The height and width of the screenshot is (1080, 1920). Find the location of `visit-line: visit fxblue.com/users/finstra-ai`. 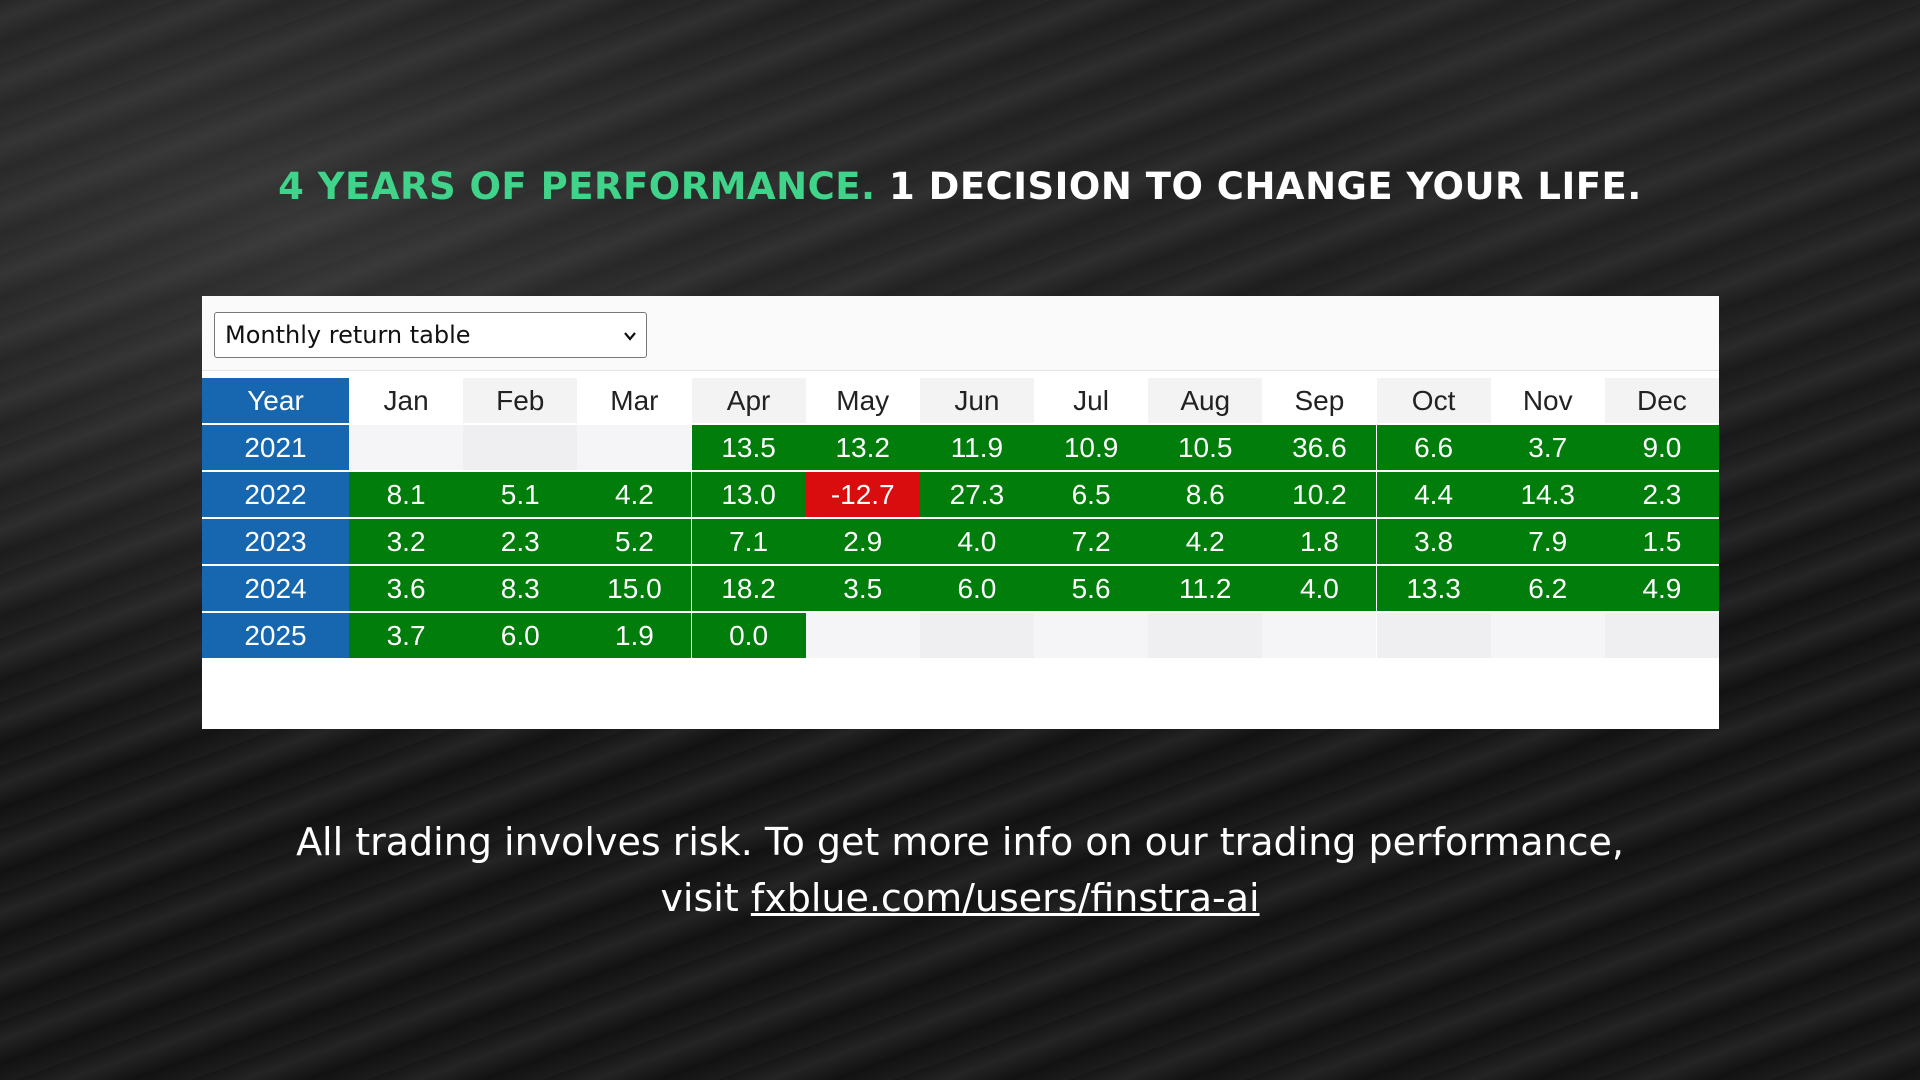

visit-line: visit fxblue.com/users/finstra-ai is located at coordinates (960, 898).